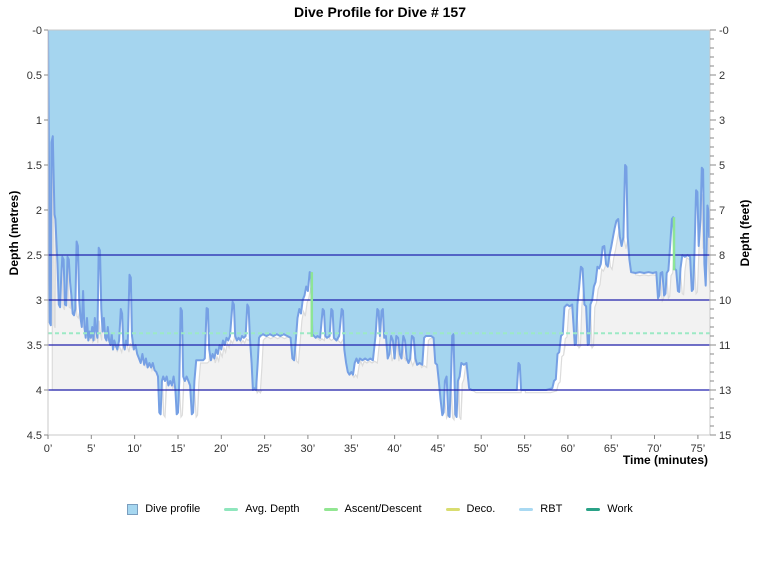 The image size is (760, 580). Describe the element at coordinates (524, 449) in the screenshot. I see `x-axis-tick-label: 55’` at that location.